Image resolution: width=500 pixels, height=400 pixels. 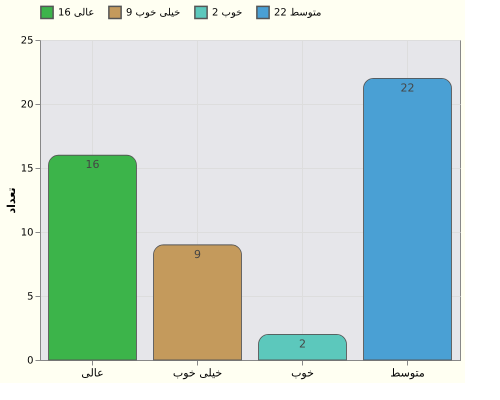 I want to click on x-tick-label: عالی, so click(x=92, y=373).